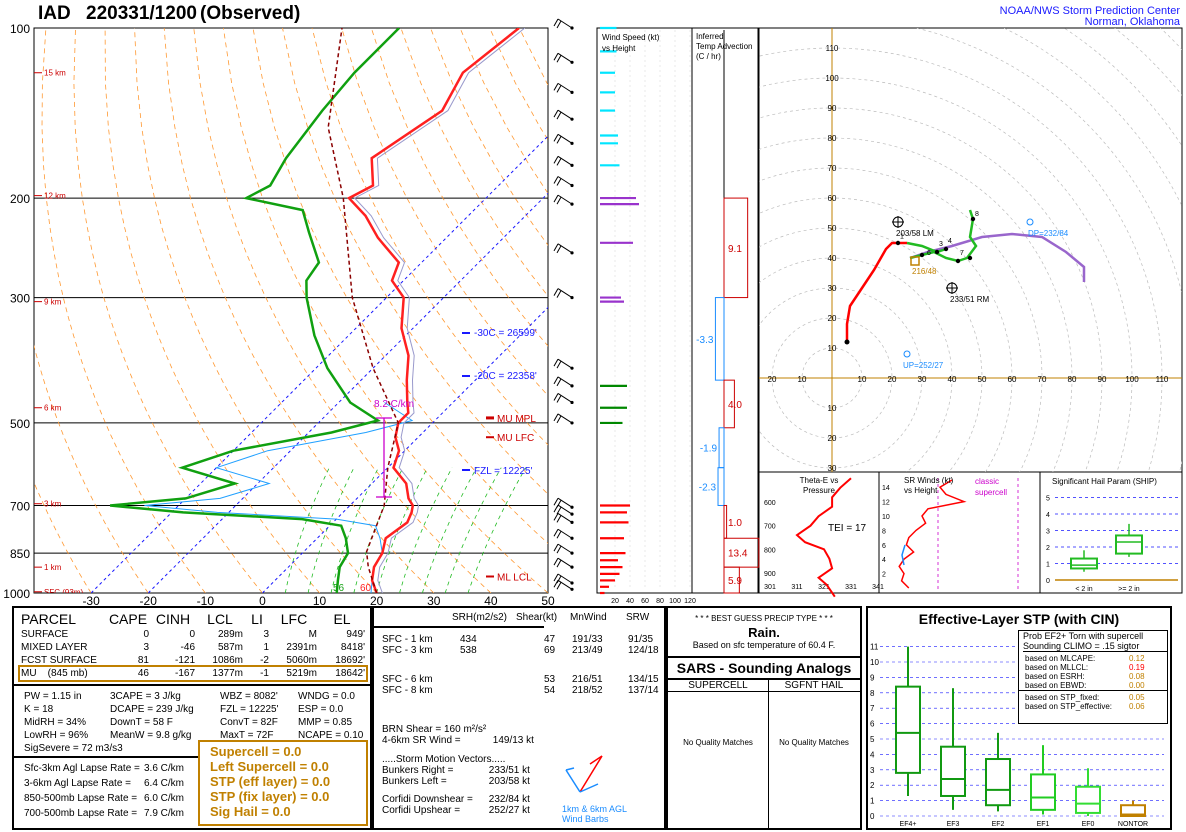  Describe the element at coordinates (342, 619) in the screenshot. I see `parcel-col-el: EL` at that location.